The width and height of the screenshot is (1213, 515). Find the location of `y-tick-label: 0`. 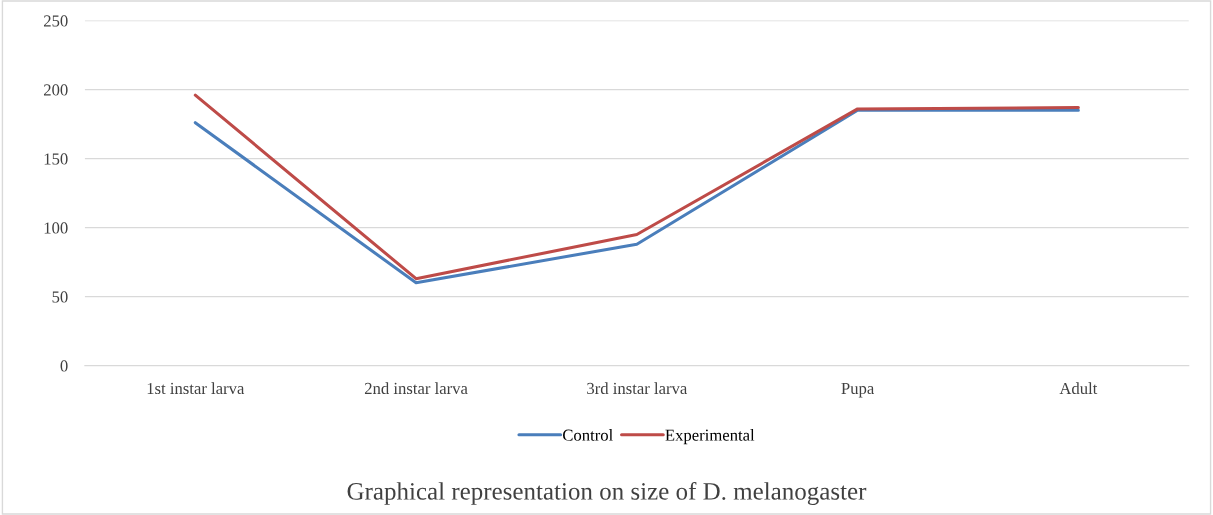

y-tick-label: 0 is located at coordinates (64, 366).